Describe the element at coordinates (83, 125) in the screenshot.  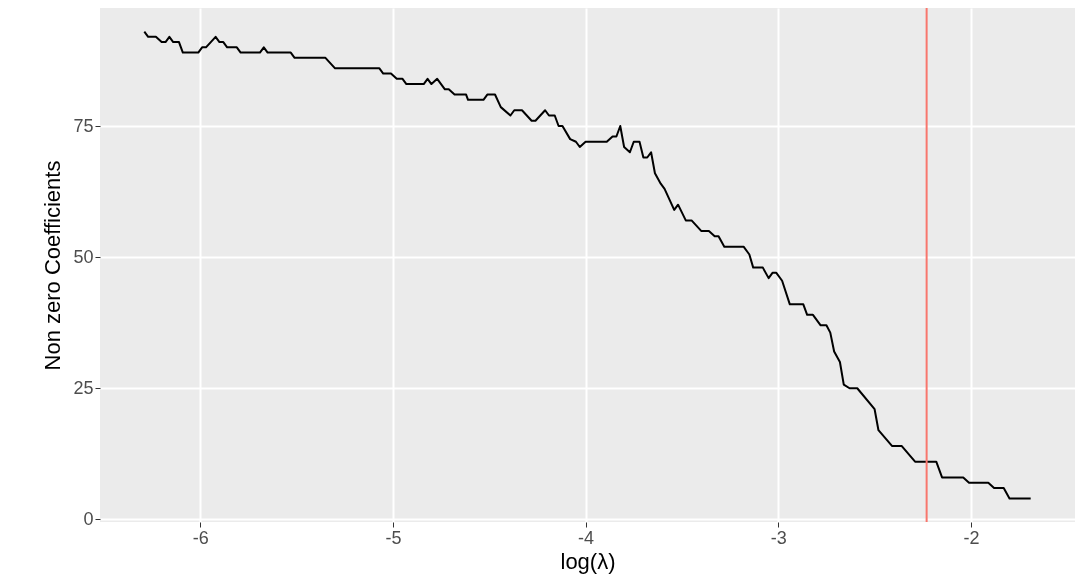
I see `y-tick-label: 75` at that location.